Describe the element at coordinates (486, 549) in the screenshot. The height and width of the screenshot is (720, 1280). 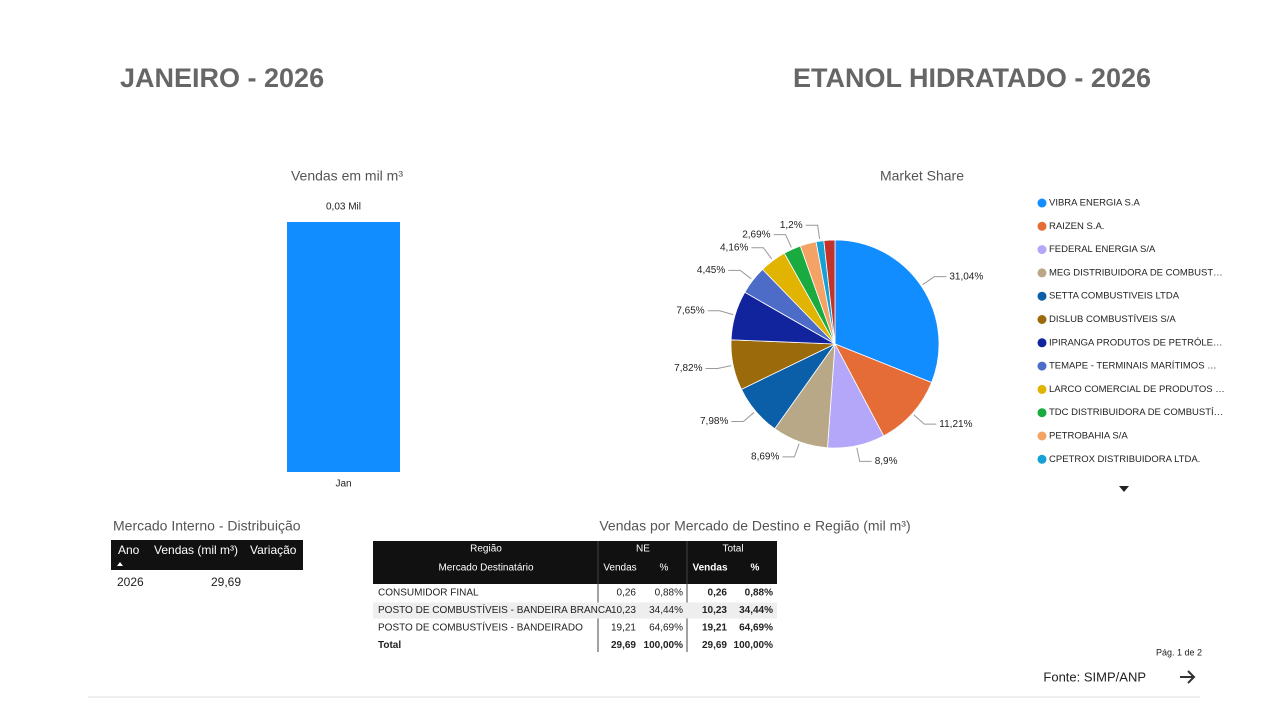
I see `group-header: Região` at that location.